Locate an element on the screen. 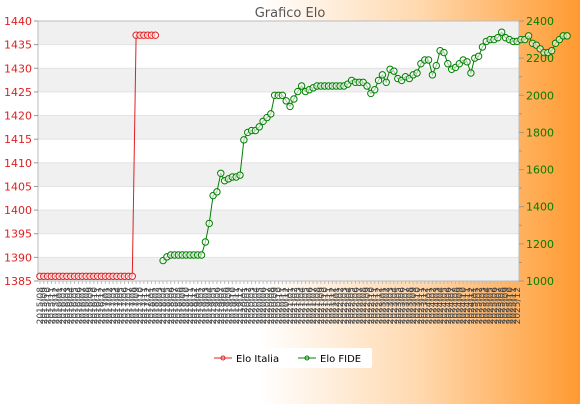 This screenshot has width=580, height=404. x-tick-label: 2018/07 is located at coordinates (176, 305).